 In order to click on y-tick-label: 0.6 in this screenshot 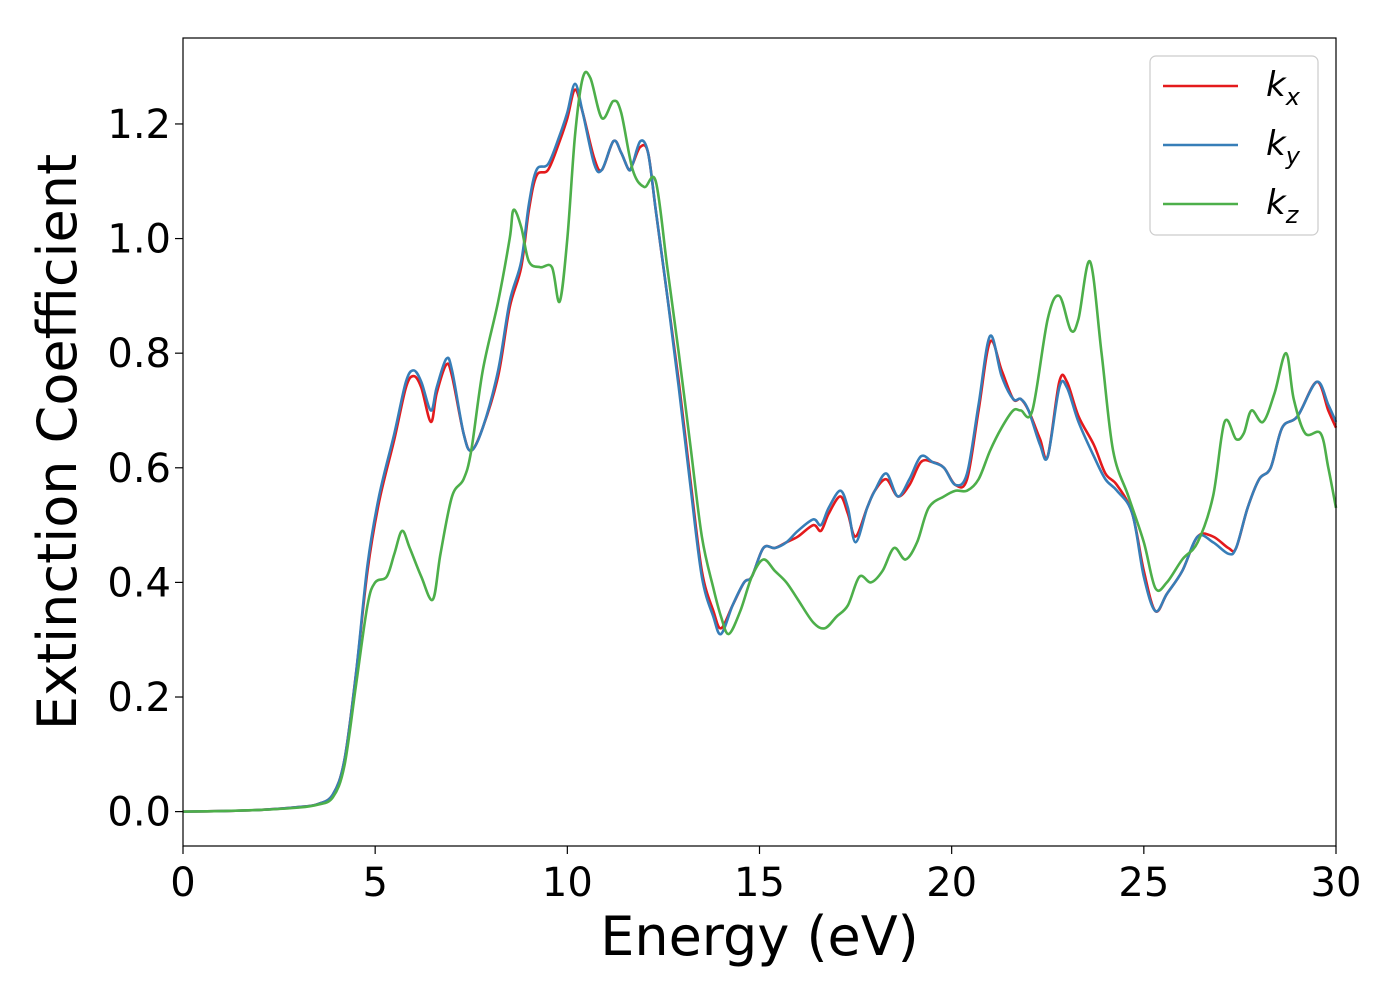, I will do `click(139, 469)`.